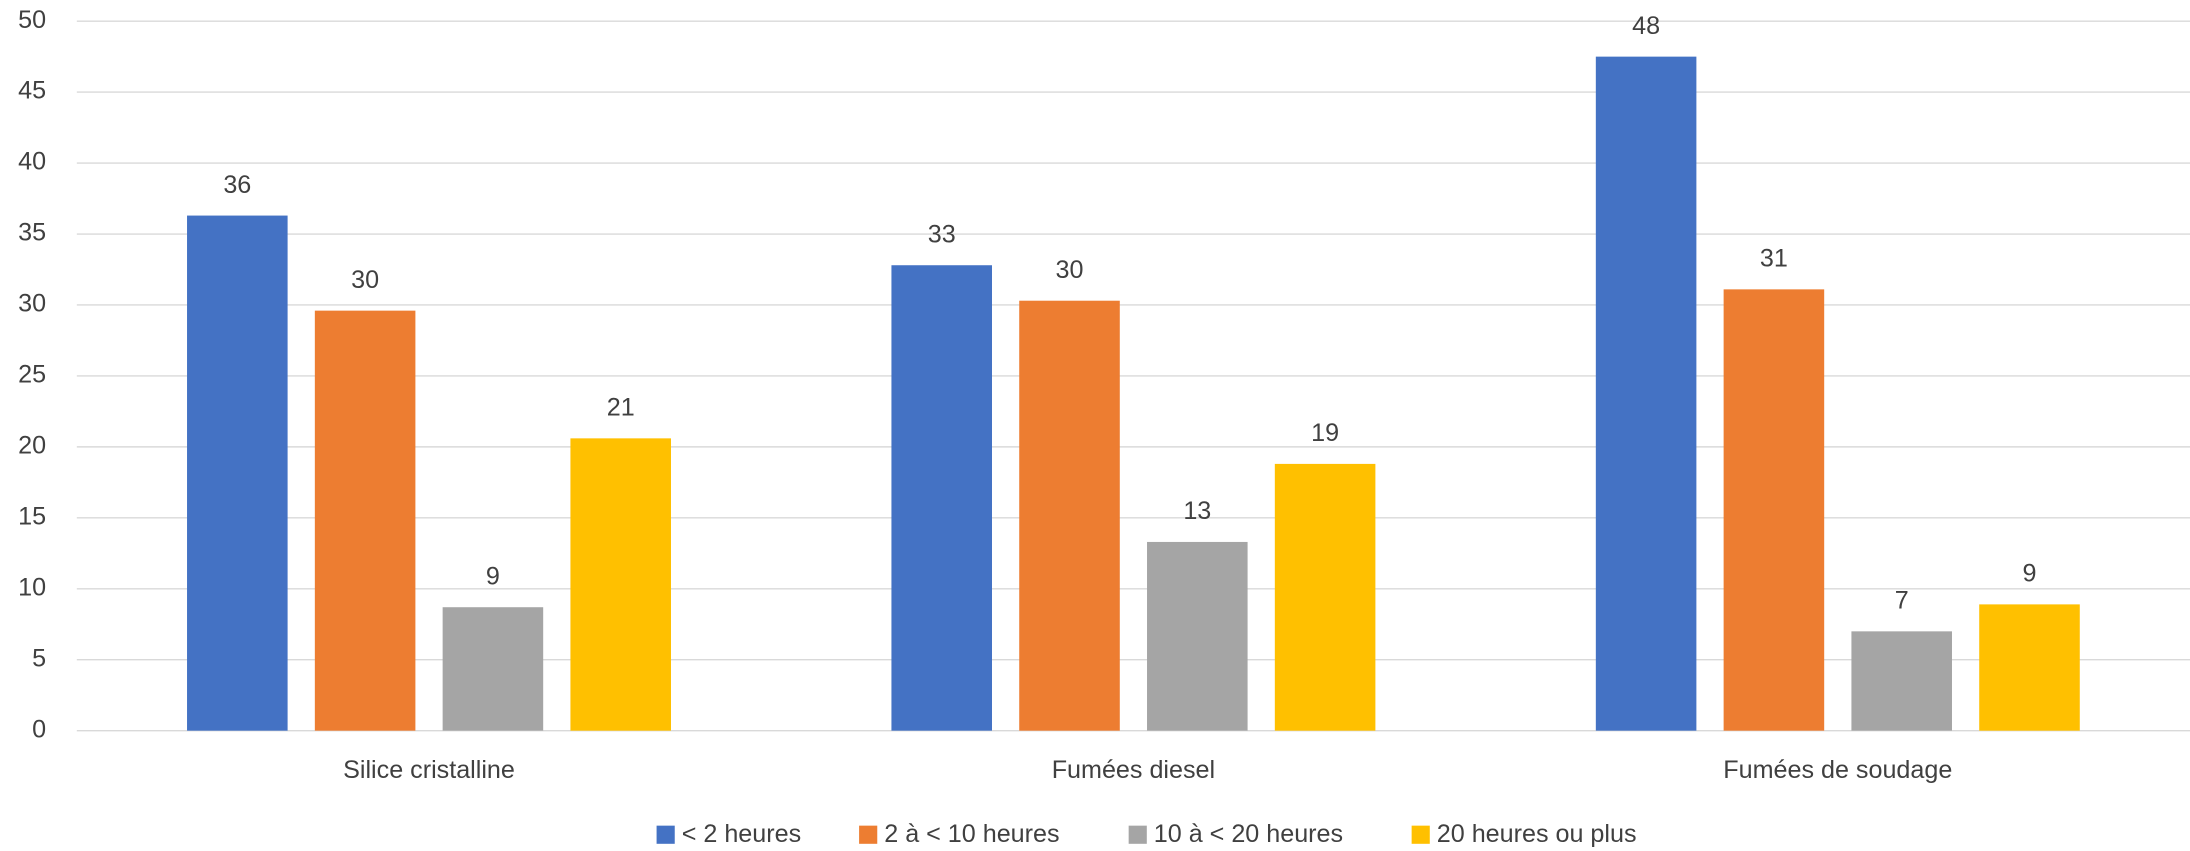 The width and height of the screenshot is (2190, 851). Describe the element at coordinates (429, 770) in the screenshot. I see `x-tick-label: Silice cristalline` at that location.